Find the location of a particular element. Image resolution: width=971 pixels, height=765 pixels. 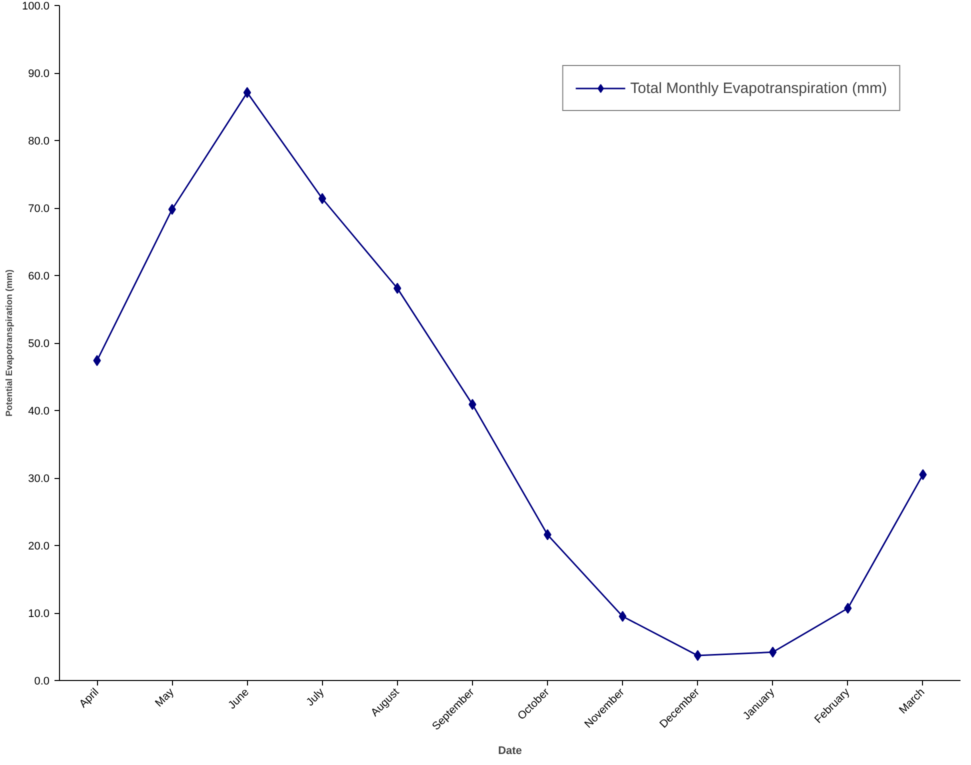

x-tick-label: May is located at coordinates (165, 698).